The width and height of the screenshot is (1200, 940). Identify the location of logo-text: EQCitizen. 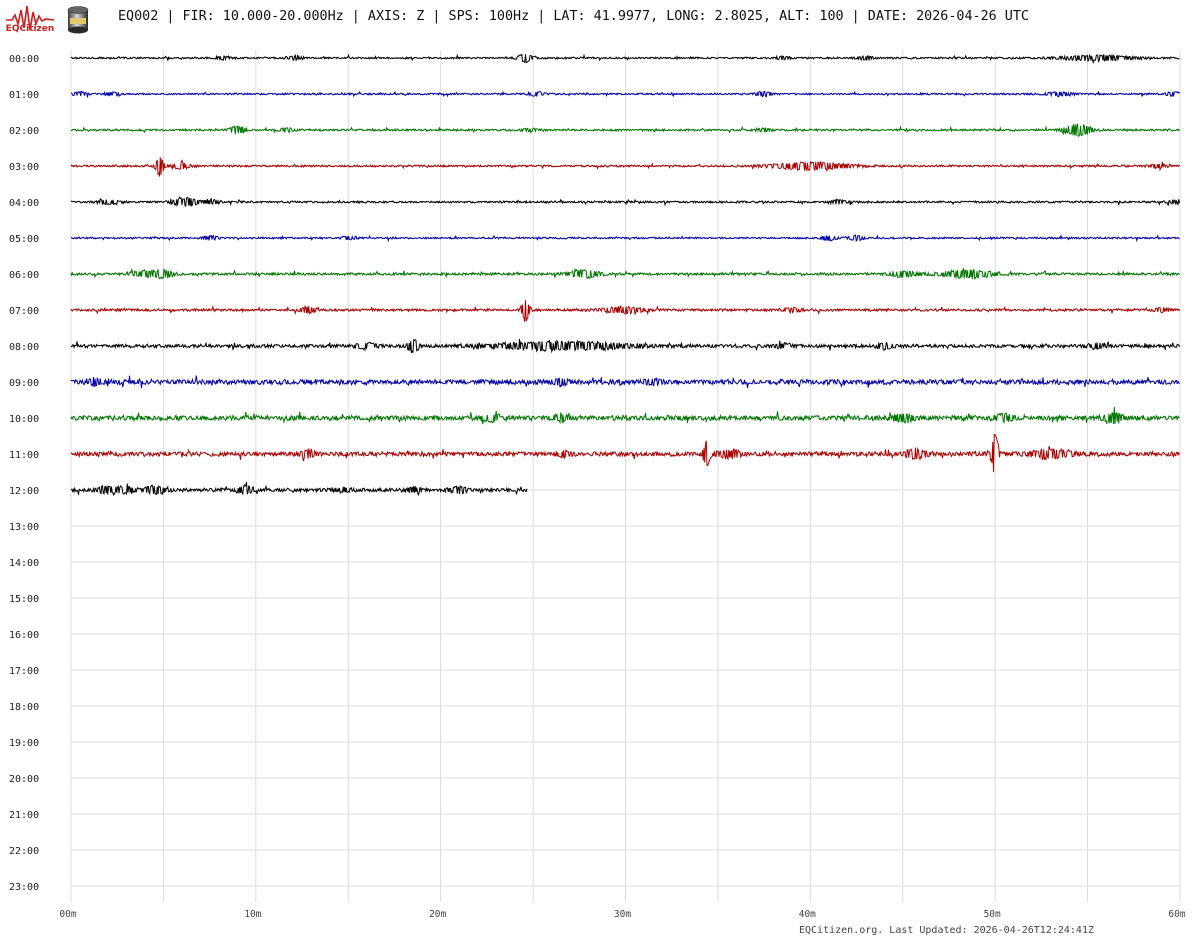
(30, 29).